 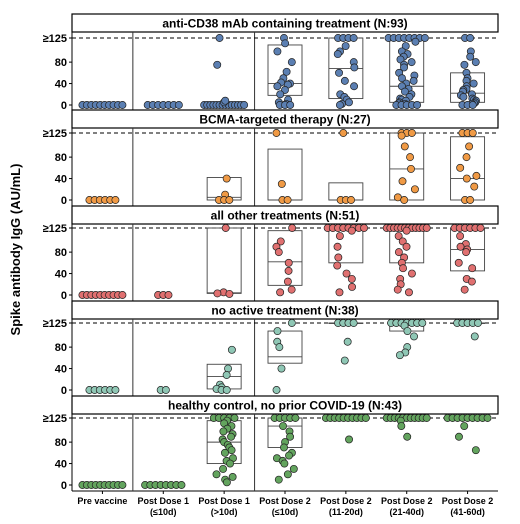 I want to click on y-axis-label: Spike antibody IgG (AU/mL), so click(x=15, y=250).